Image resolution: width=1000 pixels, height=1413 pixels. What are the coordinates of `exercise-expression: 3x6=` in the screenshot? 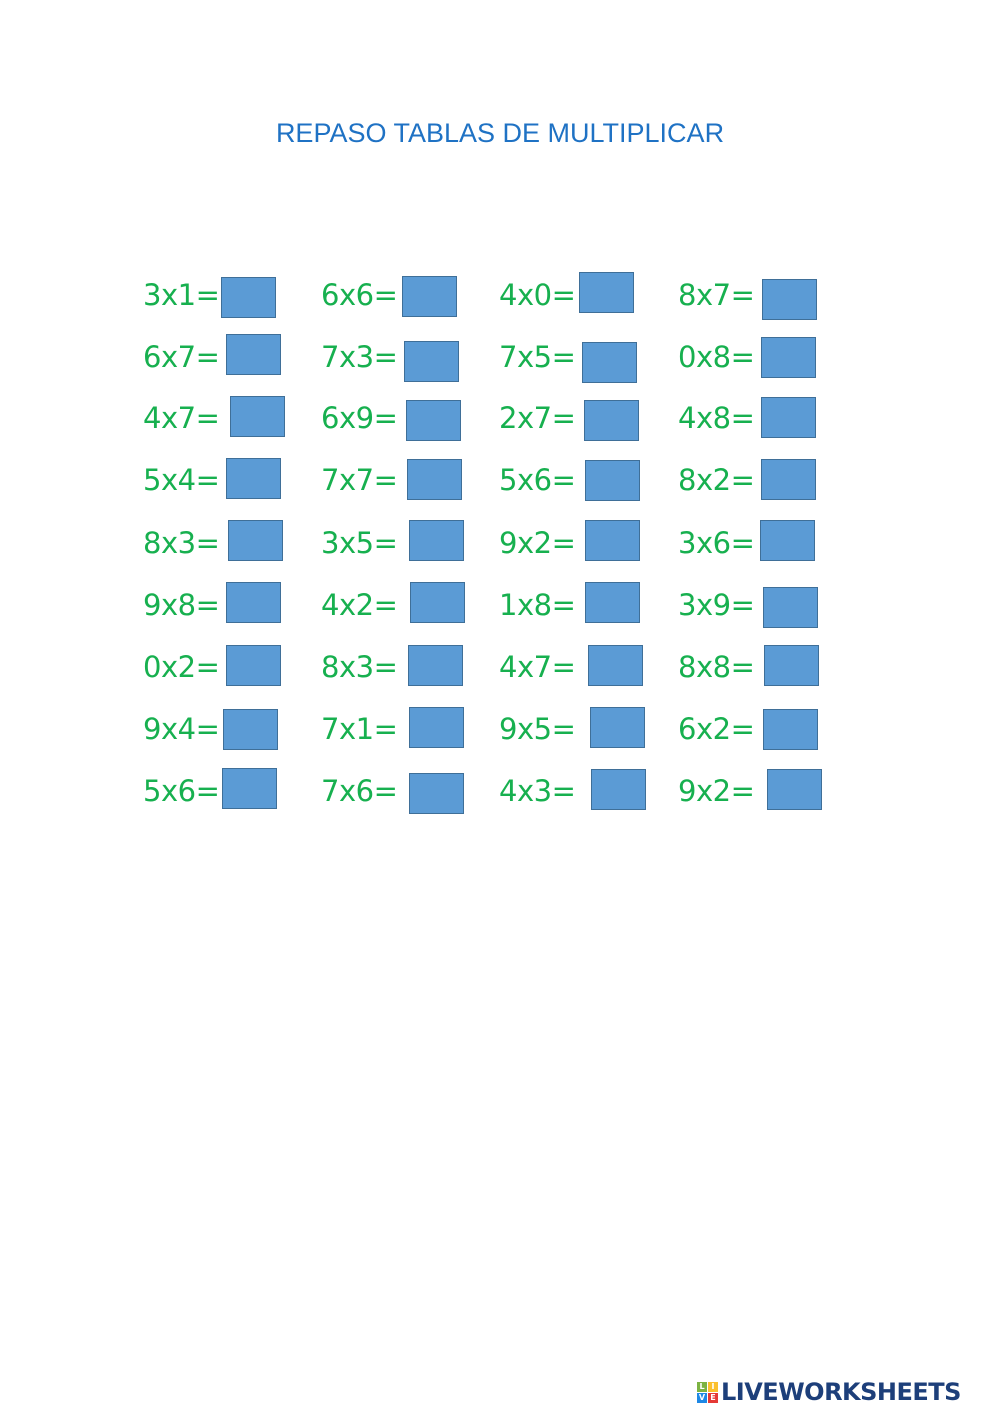 It's located at (716, 543).